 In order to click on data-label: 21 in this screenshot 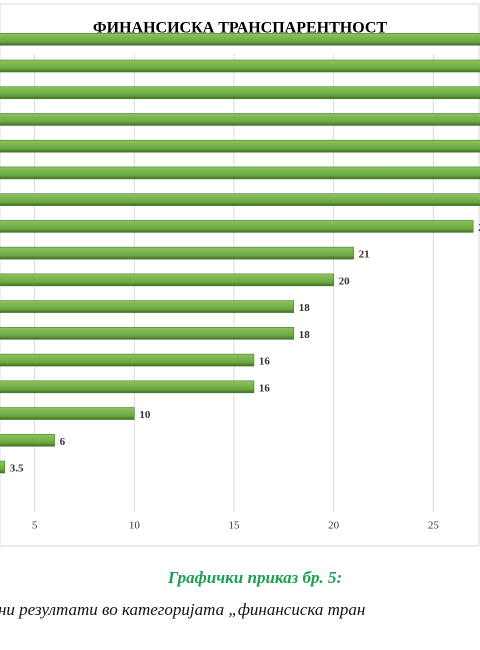, I will do `click(364, 255)`.